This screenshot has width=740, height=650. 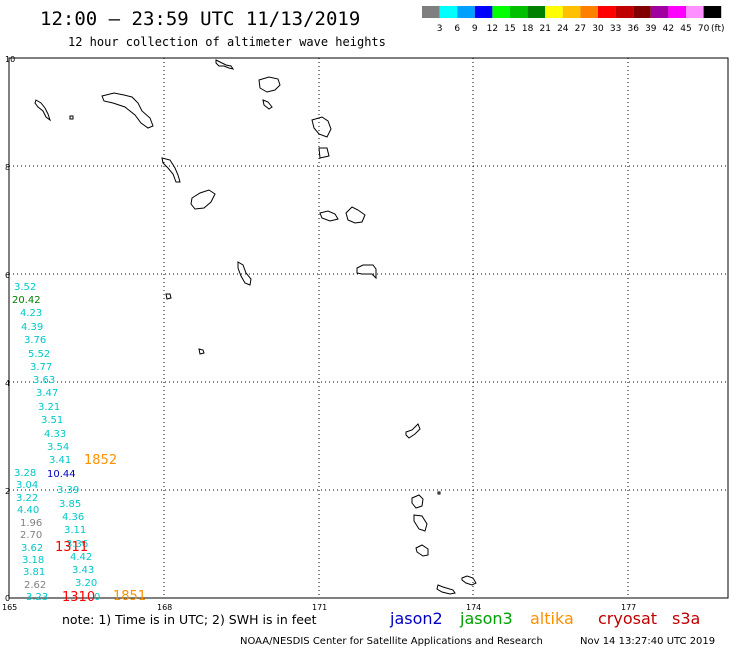 What do you see at coordinates (35, 340) in the screenshot?
I see `swh-observation: 3.76` at bounding box center [35, 340].